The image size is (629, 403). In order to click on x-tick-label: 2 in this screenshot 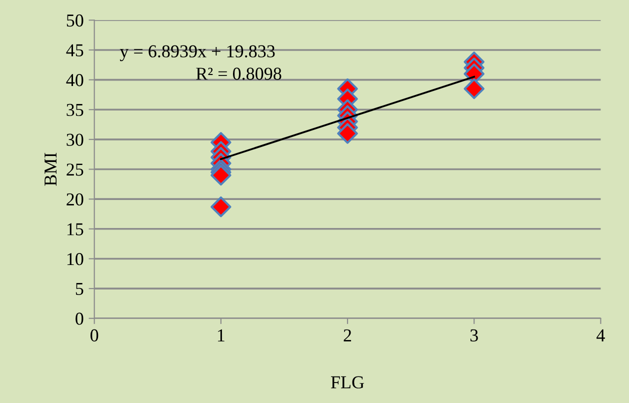, I will do `click(348, 335)`.